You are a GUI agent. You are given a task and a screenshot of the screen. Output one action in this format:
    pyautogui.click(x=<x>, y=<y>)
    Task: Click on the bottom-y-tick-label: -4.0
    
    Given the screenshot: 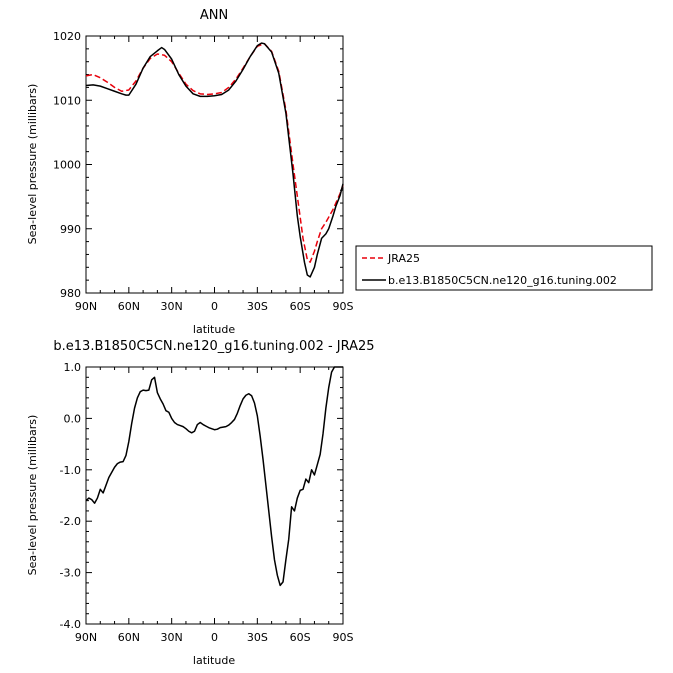 What is the action you would take?
    pyautogui.click(x=70, y=624)
    